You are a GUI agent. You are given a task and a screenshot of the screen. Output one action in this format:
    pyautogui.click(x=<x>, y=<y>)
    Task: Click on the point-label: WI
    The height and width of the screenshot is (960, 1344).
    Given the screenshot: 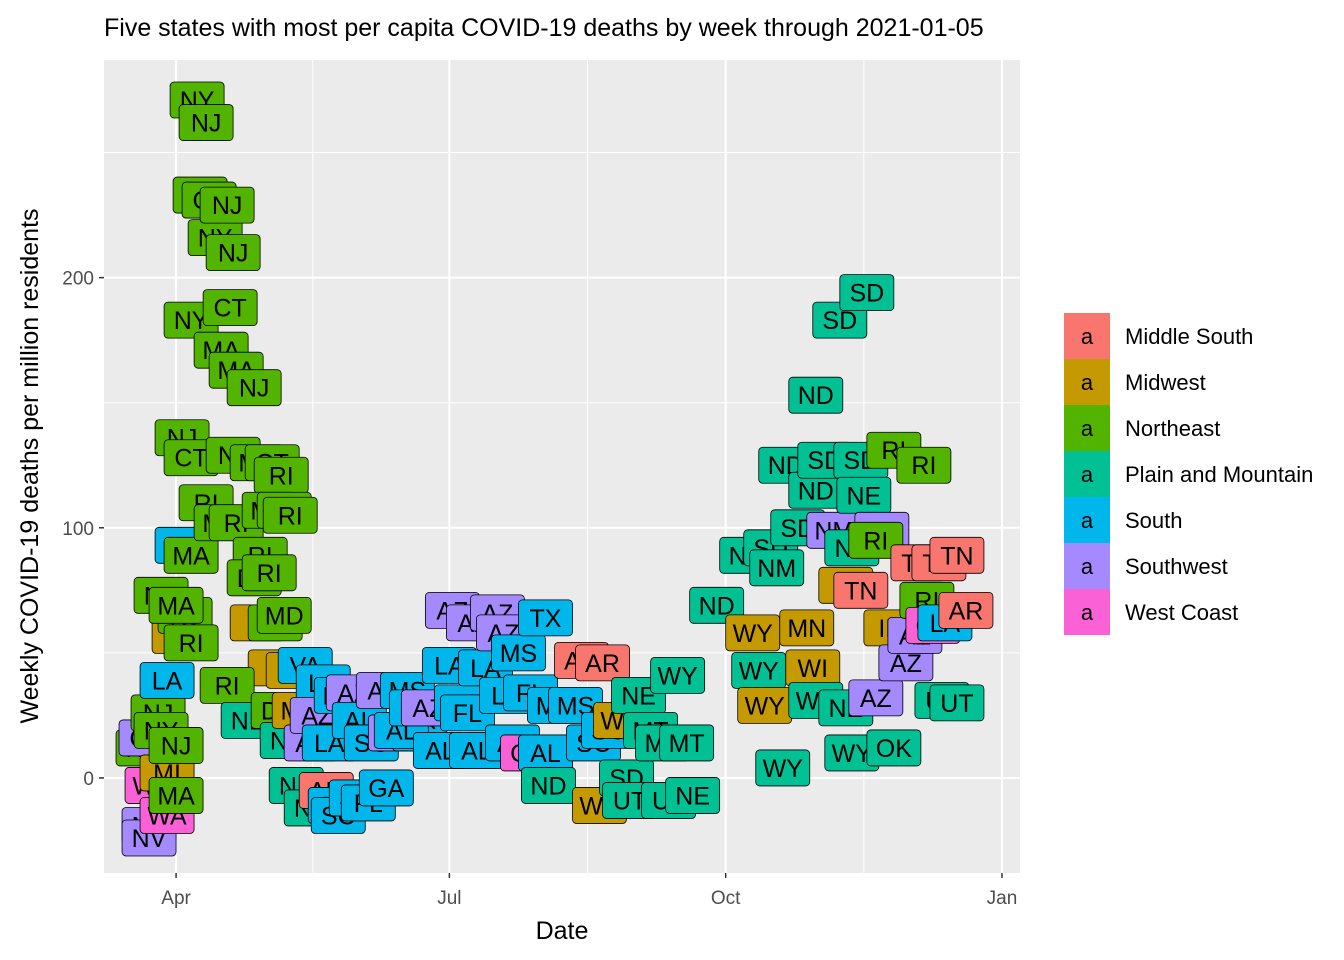 What is the action you would take?
    pyautogui.click(x=813, y=669)
    